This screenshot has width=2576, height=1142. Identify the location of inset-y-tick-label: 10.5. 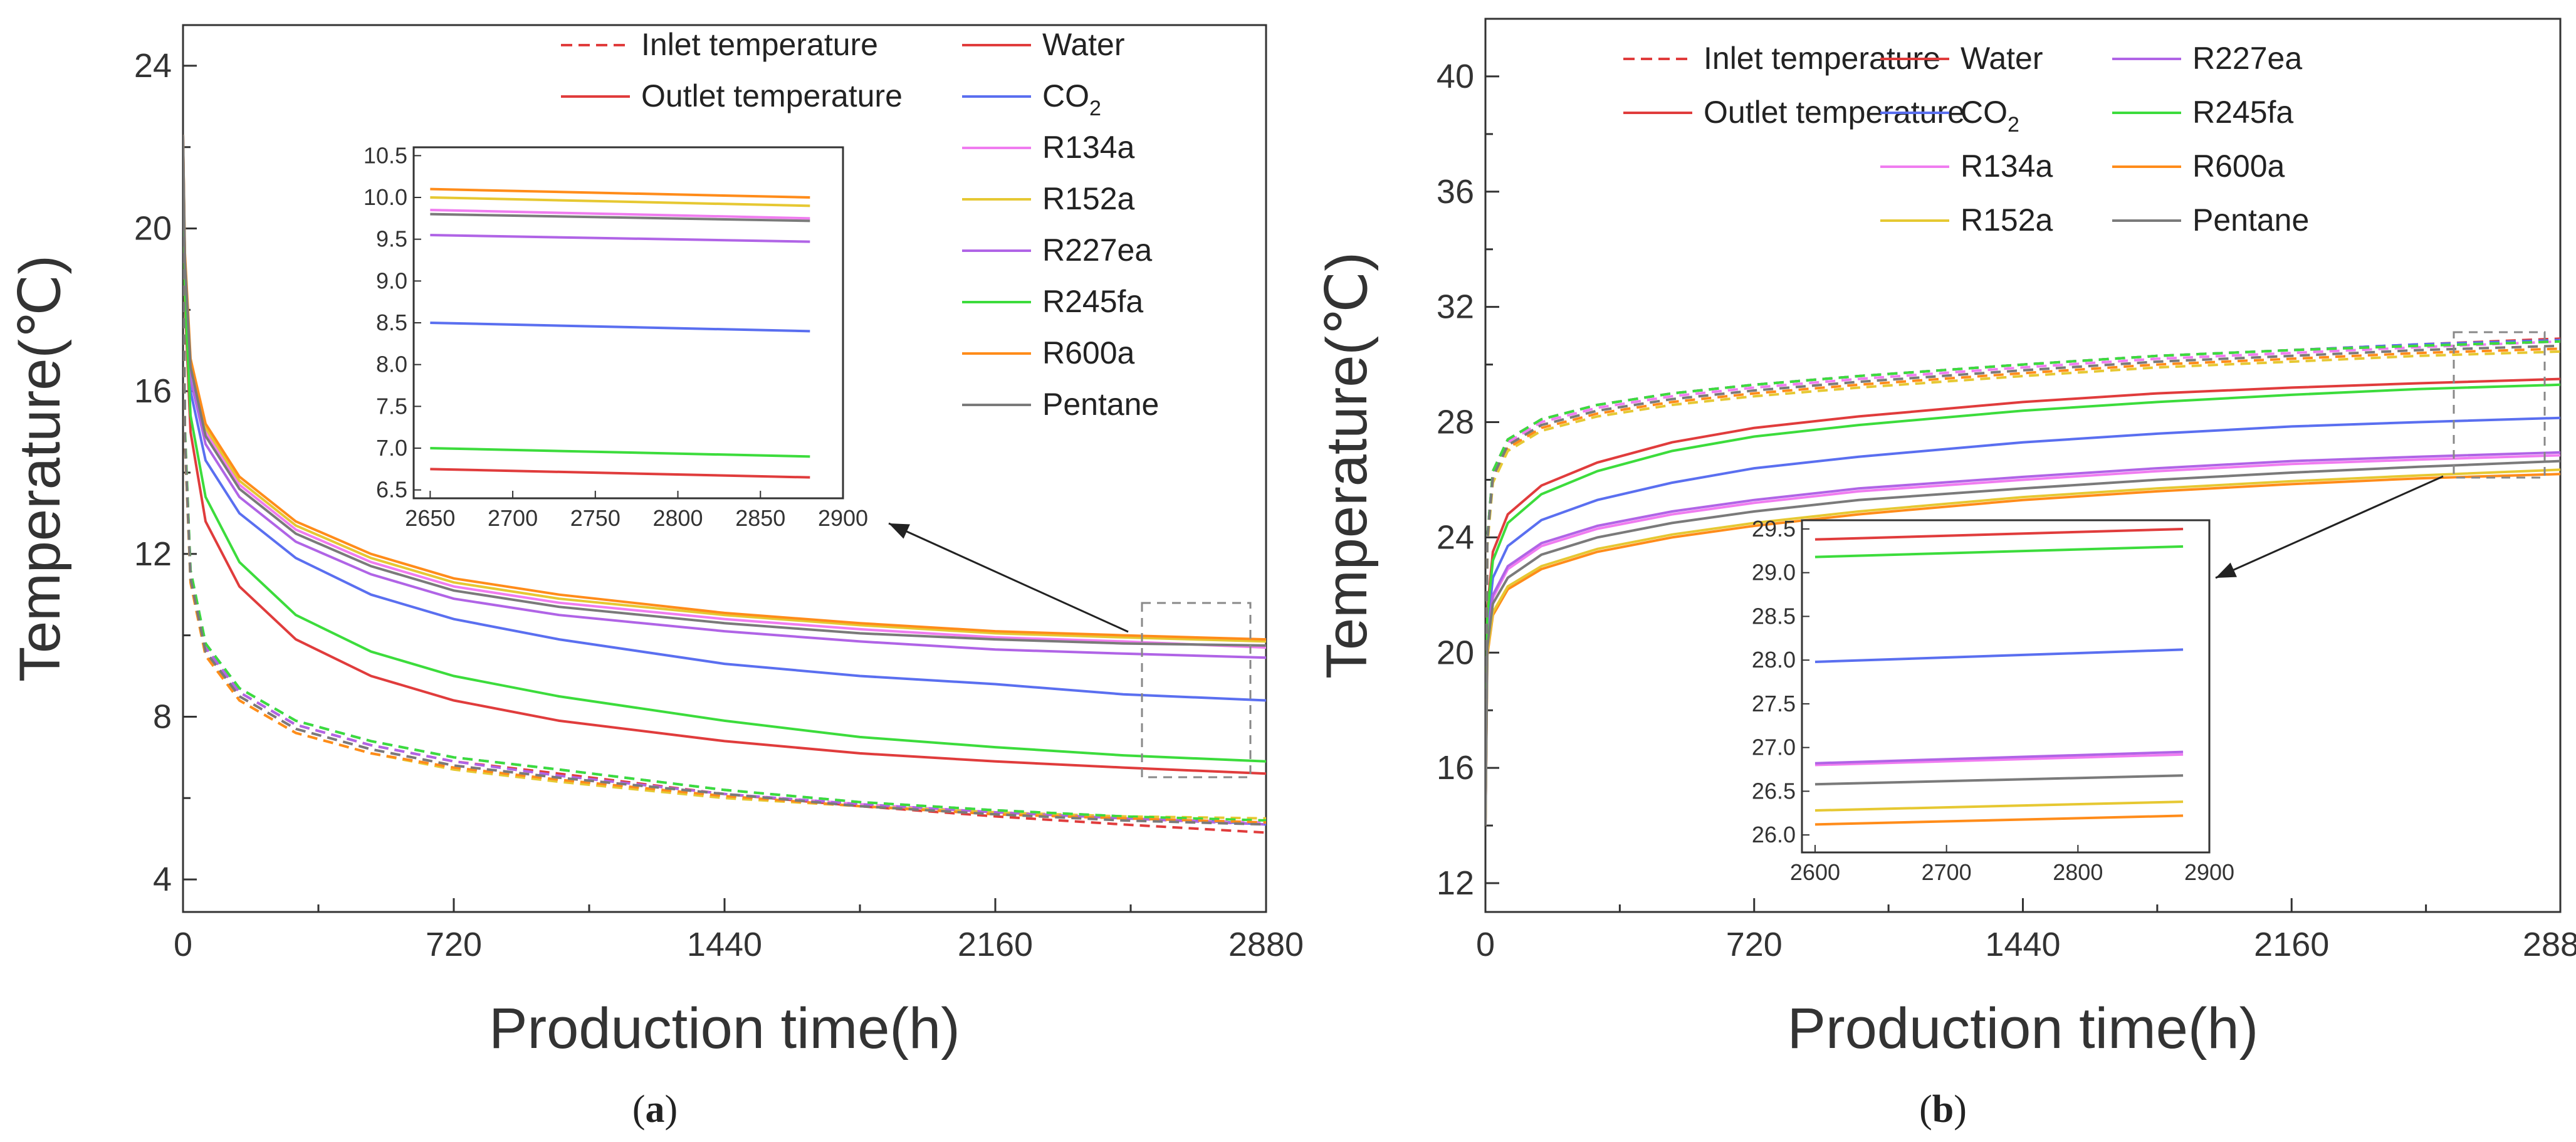
(385, 155).